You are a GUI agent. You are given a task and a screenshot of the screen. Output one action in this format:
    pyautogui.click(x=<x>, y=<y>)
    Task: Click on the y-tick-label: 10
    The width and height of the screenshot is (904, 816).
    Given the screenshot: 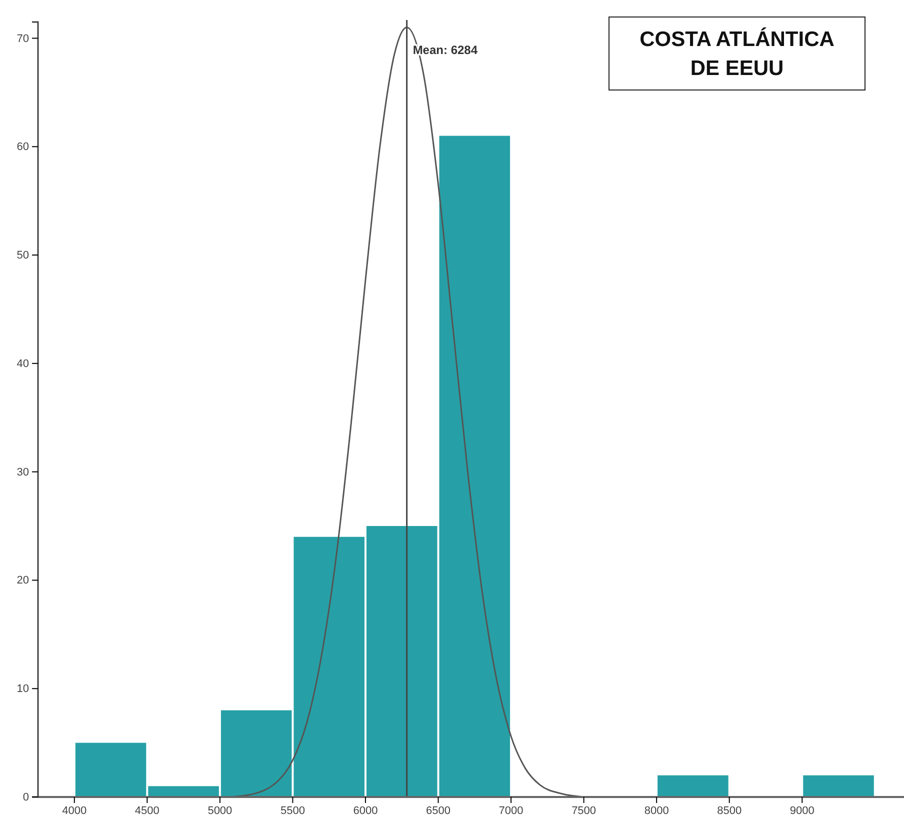 What is the action you would take?
    pyautogui.click(x=22, y=689)
    